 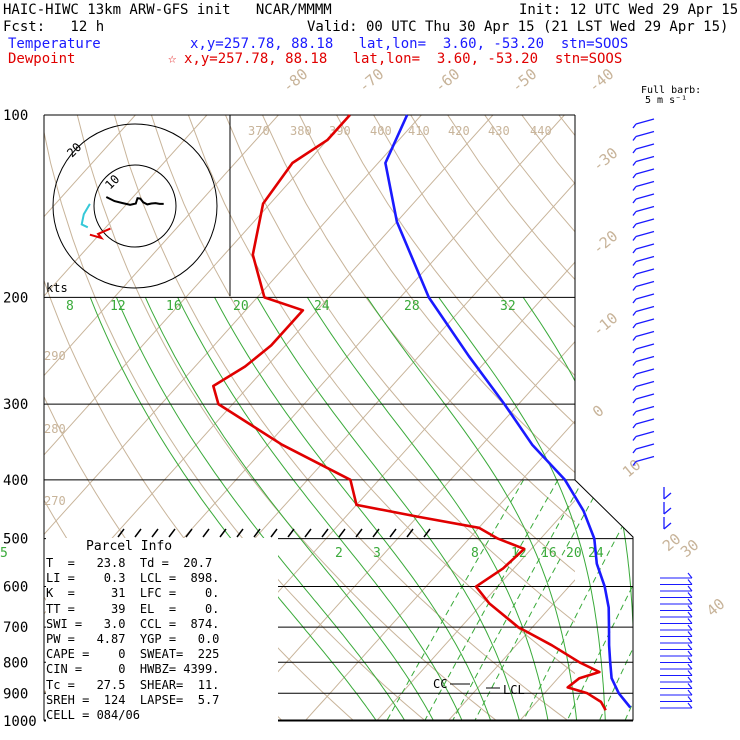 What do you see at coordinates (133, 623) in the screenshot?
I see `parcel-info-row: SWI = 3.0 CCL = 874.` at bounding box center [133, 623].